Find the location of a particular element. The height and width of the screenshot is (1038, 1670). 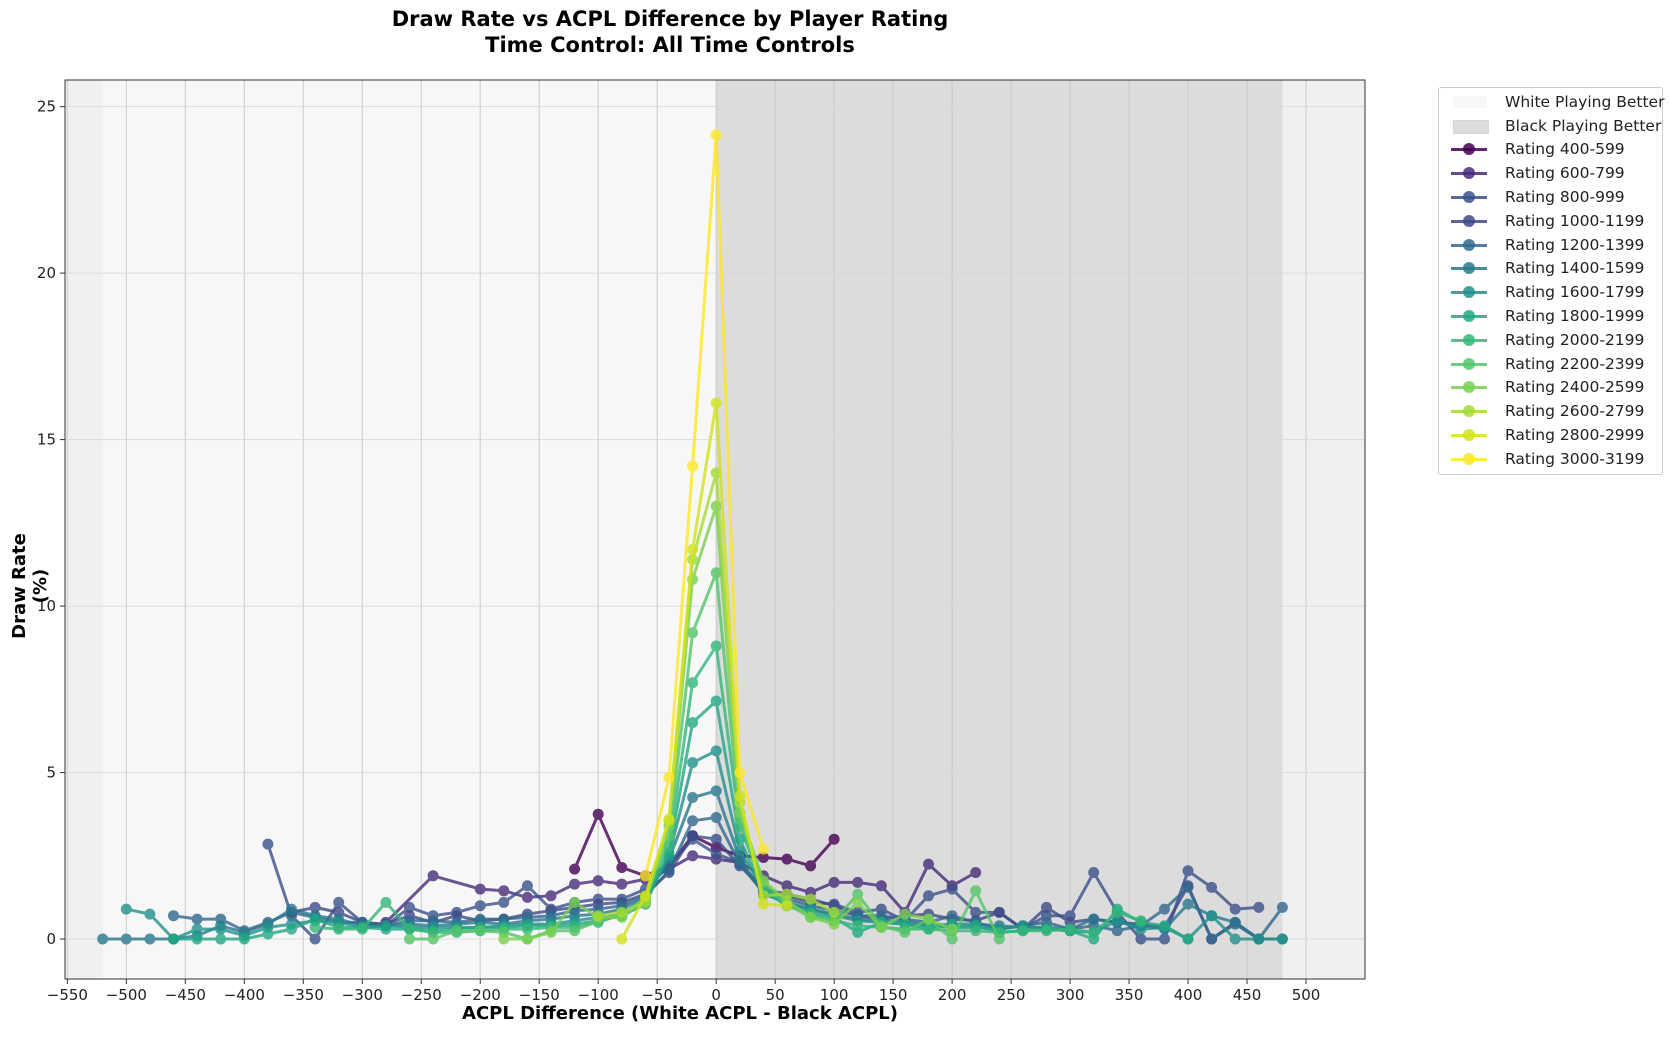

y-tick-label: 5 is located at coordinates (51, 773).